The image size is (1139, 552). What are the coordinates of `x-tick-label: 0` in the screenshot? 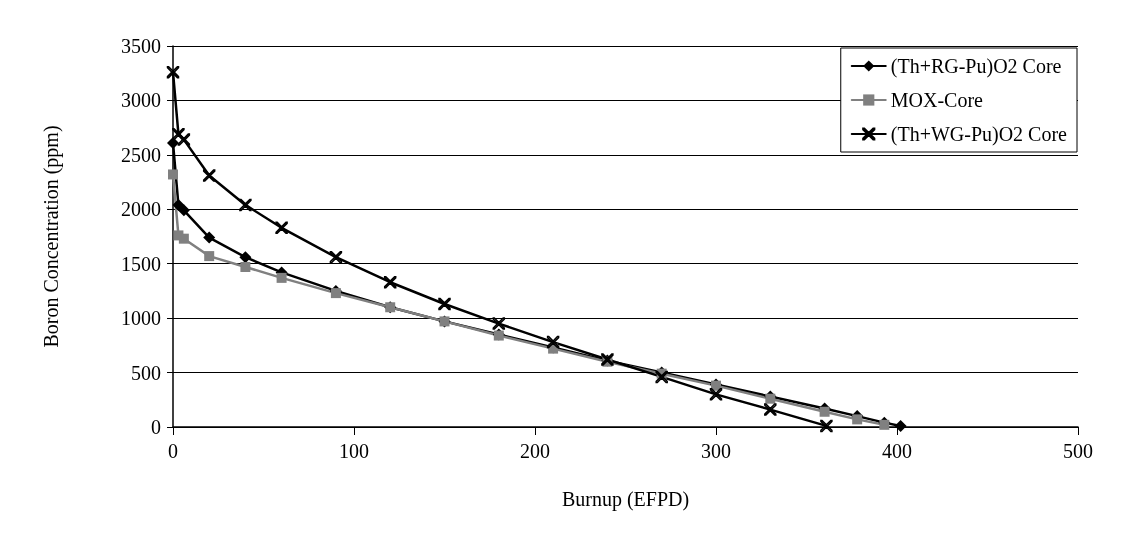 It's located at (173, 451).